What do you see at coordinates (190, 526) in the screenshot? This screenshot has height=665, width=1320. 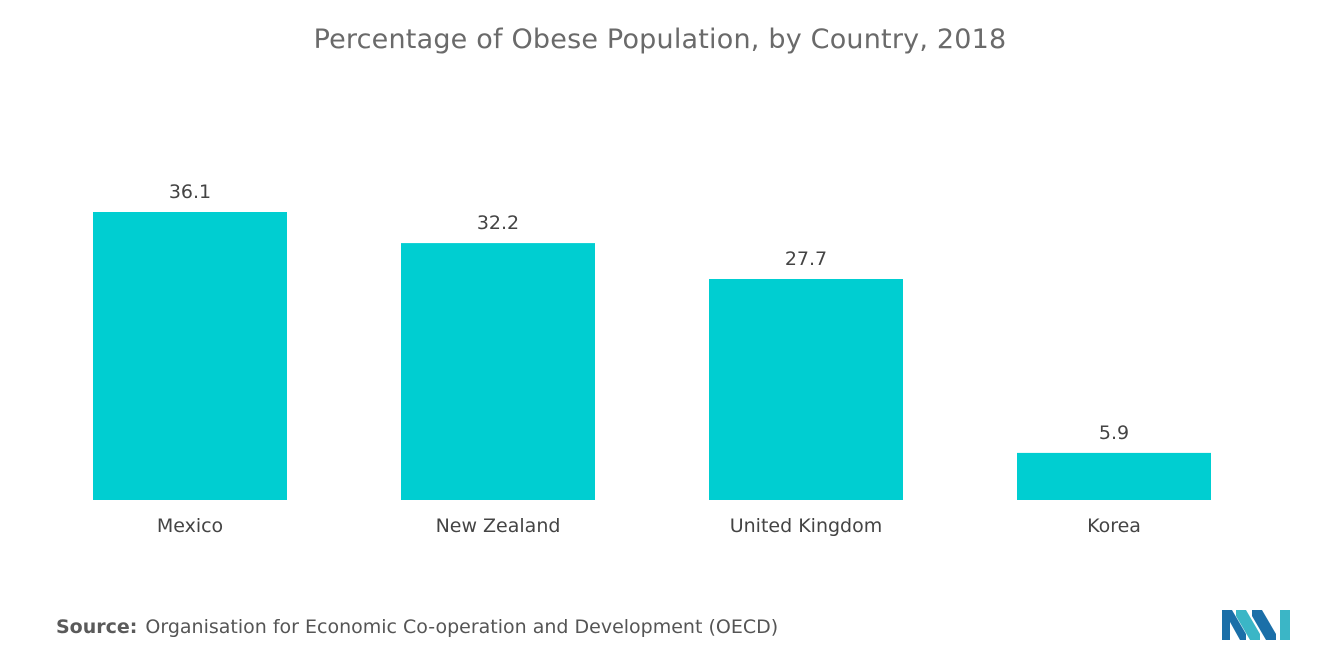 I see `category-label: Mexico` at bounding box center [190, 526].